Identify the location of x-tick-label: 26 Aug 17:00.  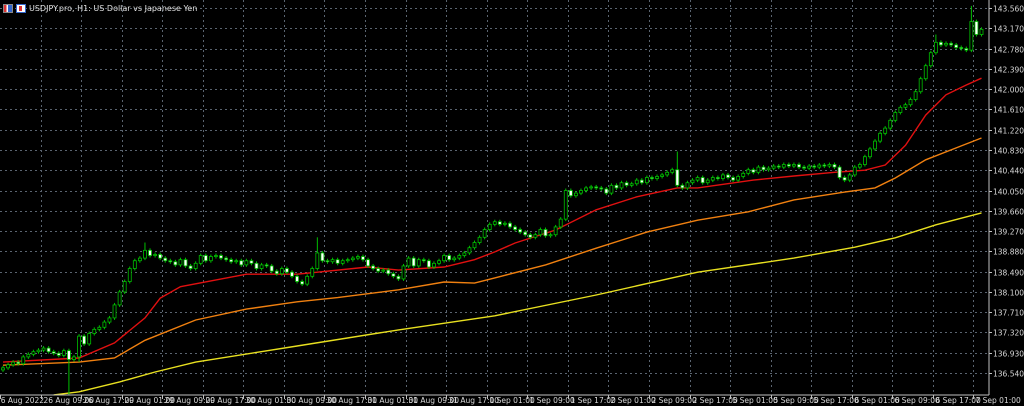
(109, 400).